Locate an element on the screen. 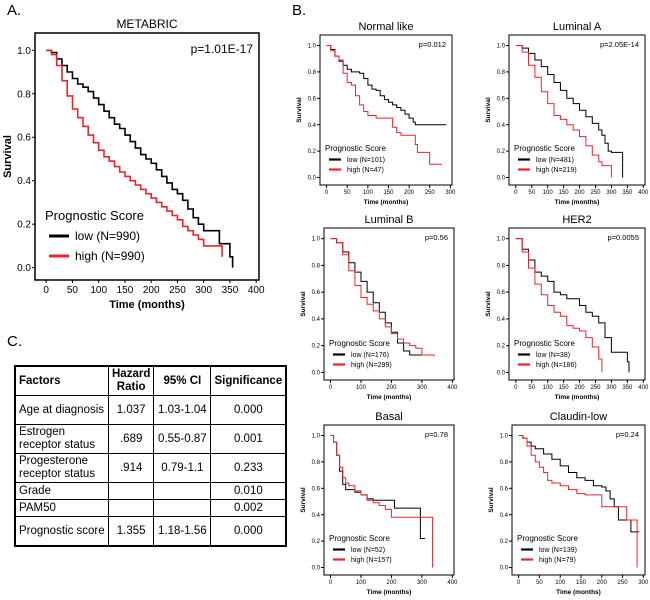  y-tick-label: 0.0 is located at coordinates (316, 374).